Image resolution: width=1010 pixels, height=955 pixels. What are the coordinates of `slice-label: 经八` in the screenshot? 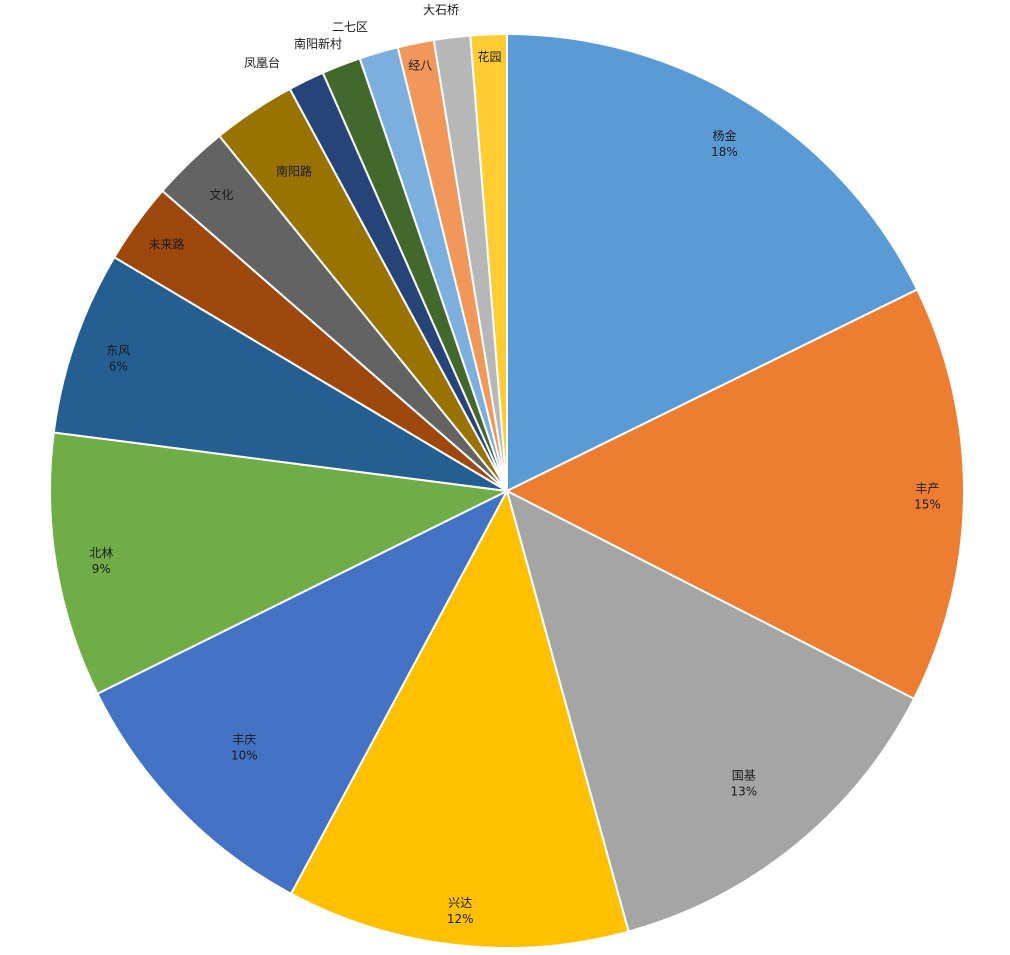 It's located at (420, 66).